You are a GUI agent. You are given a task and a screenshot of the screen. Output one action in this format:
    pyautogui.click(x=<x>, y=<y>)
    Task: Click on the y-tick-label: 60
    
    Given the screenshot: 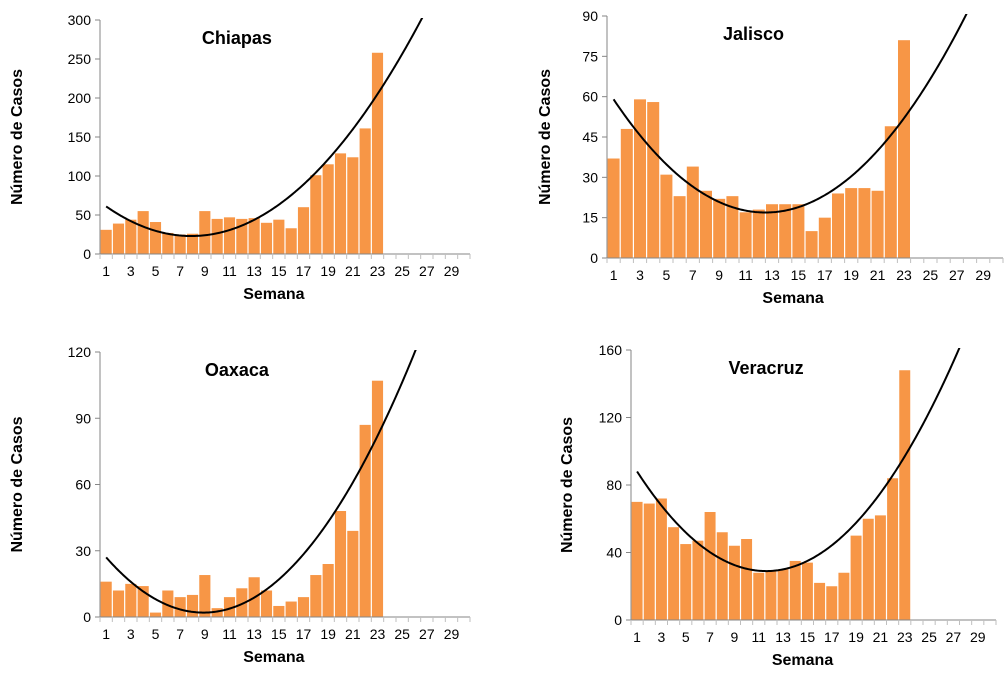 What is the action you would take?
    pyautogui.click(x=83, y=485)
    